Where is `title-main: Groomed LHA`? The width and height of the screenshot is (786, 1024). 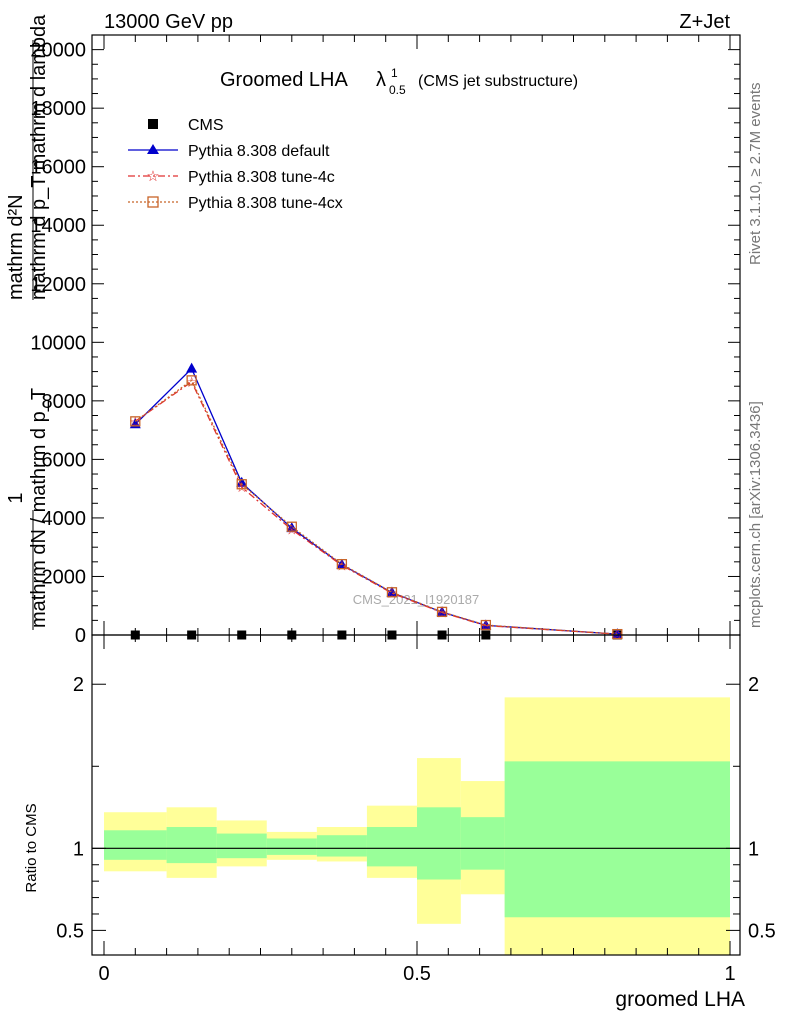 title-main: Groomed LHA is located at coordinates (284, 80).